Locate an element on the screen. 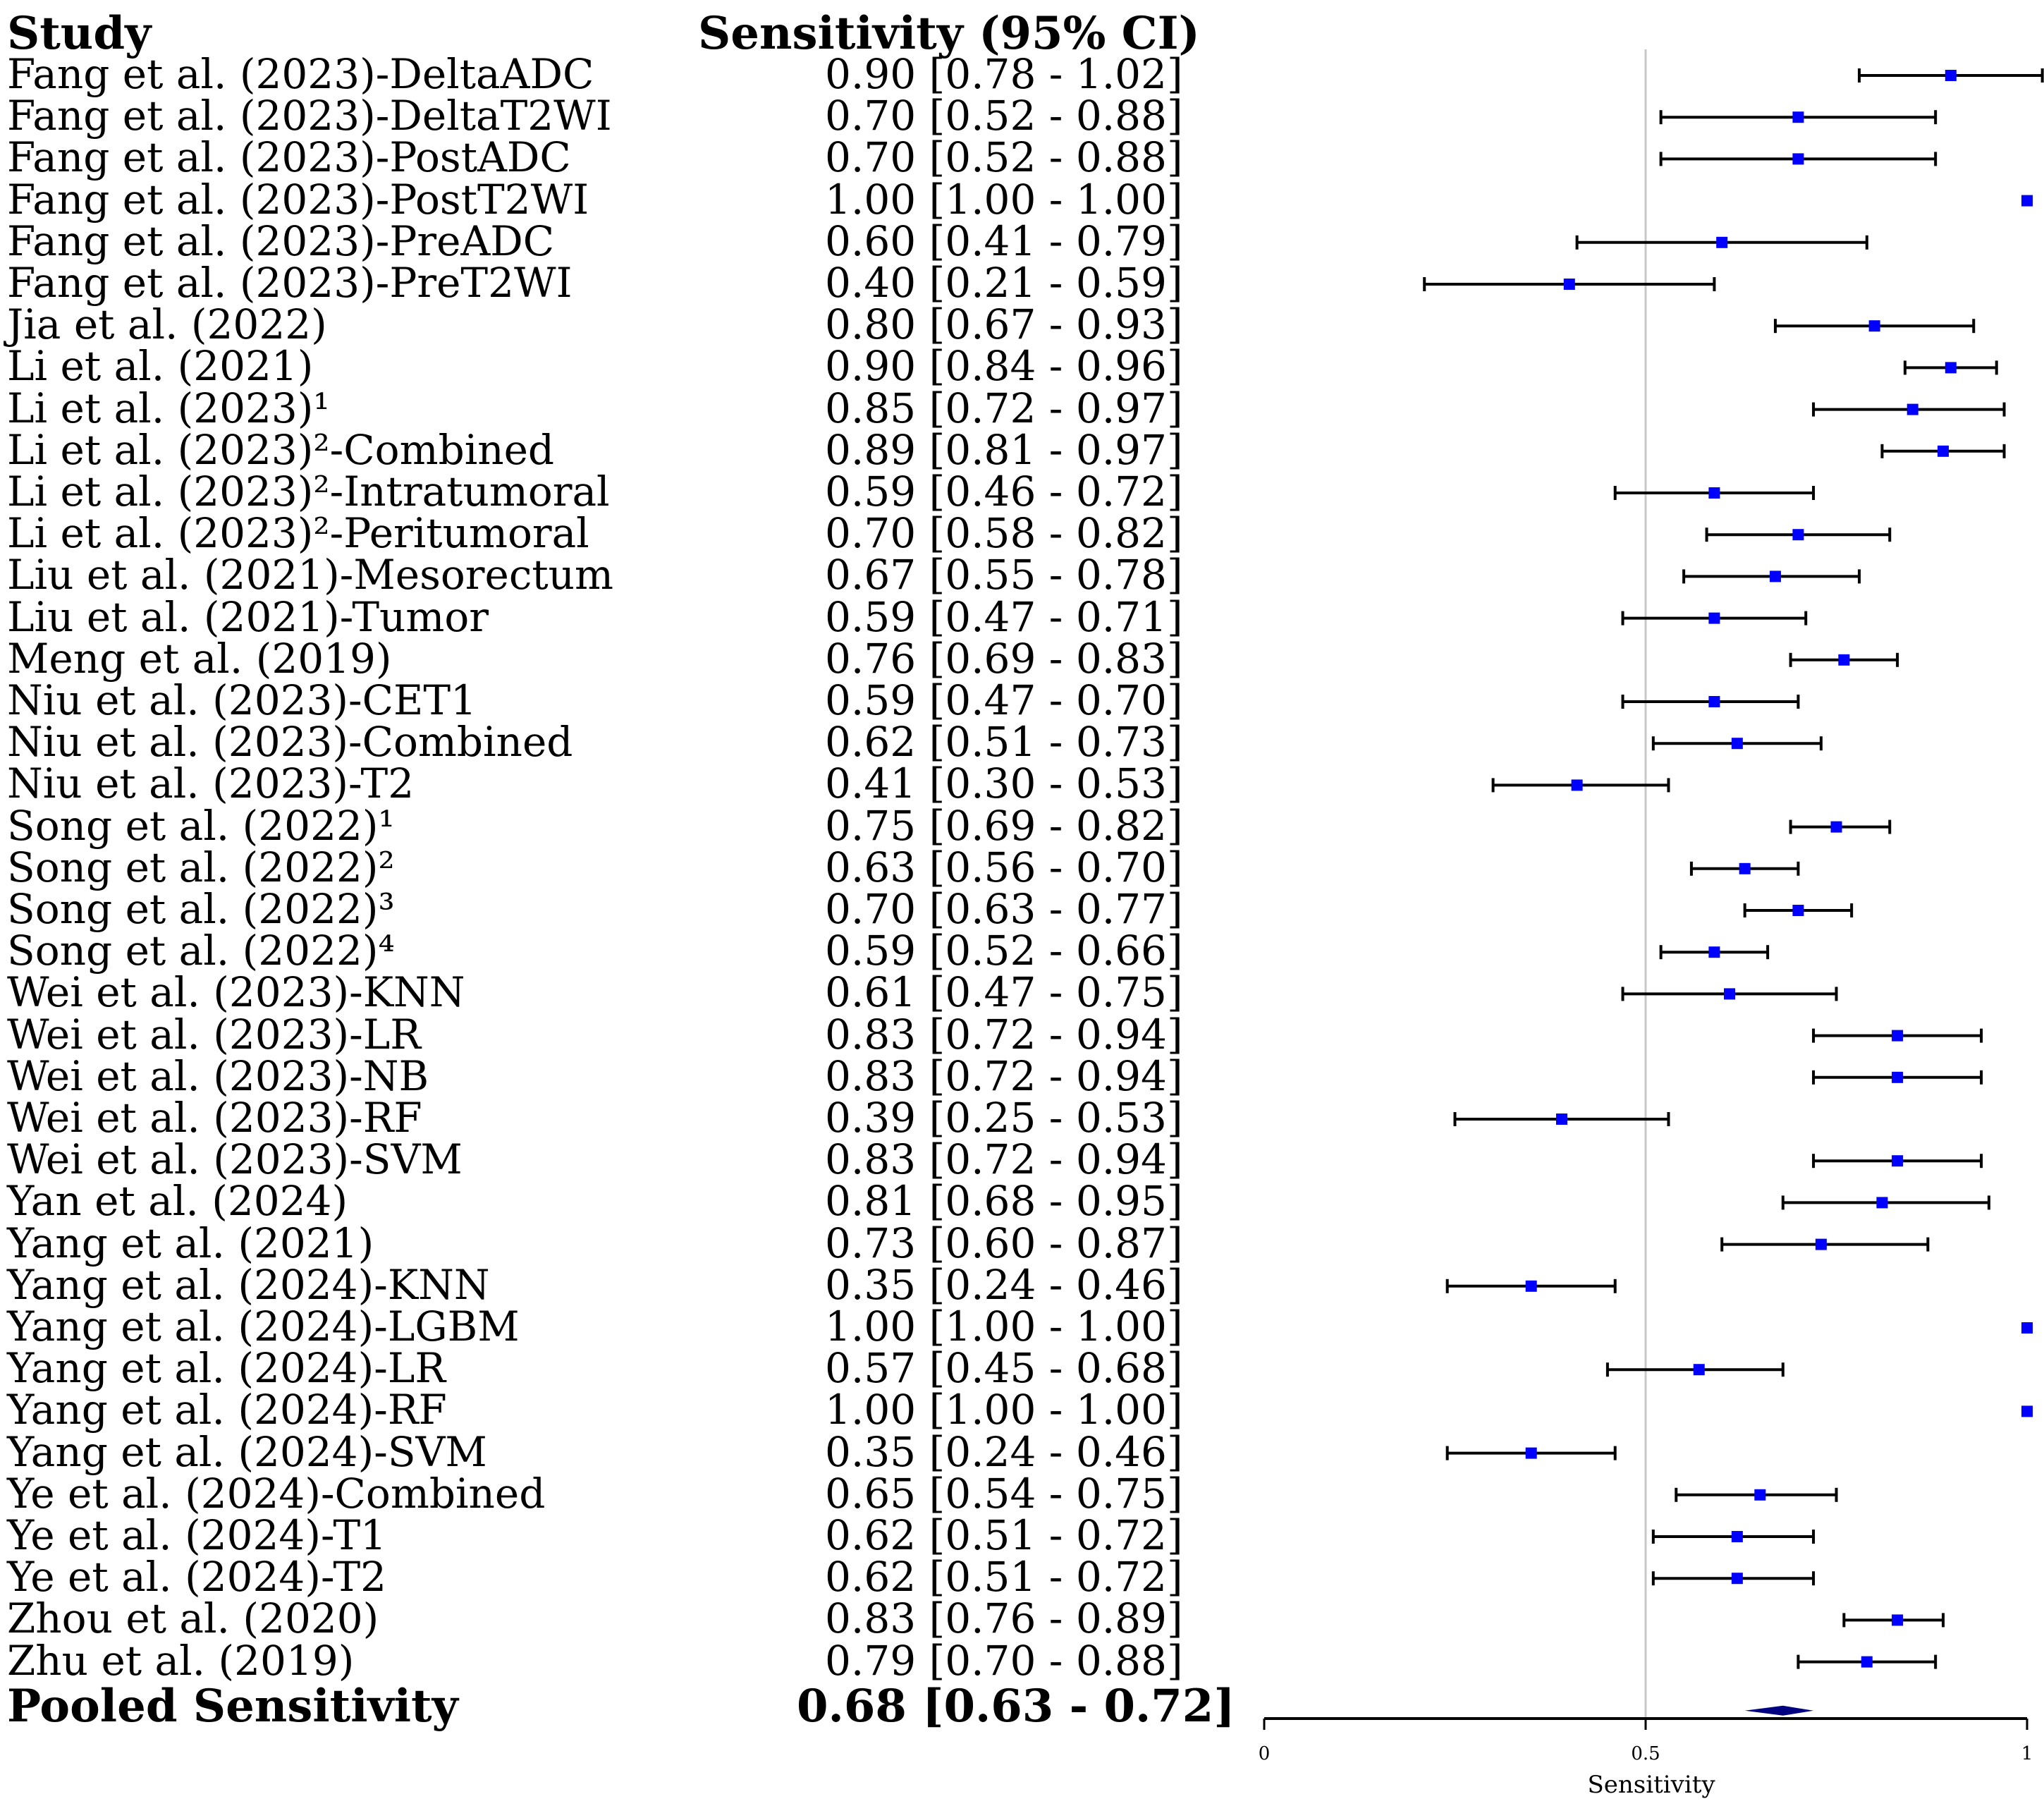  x-tick-label: 0.5 is located at coordinates (1645, 1753).